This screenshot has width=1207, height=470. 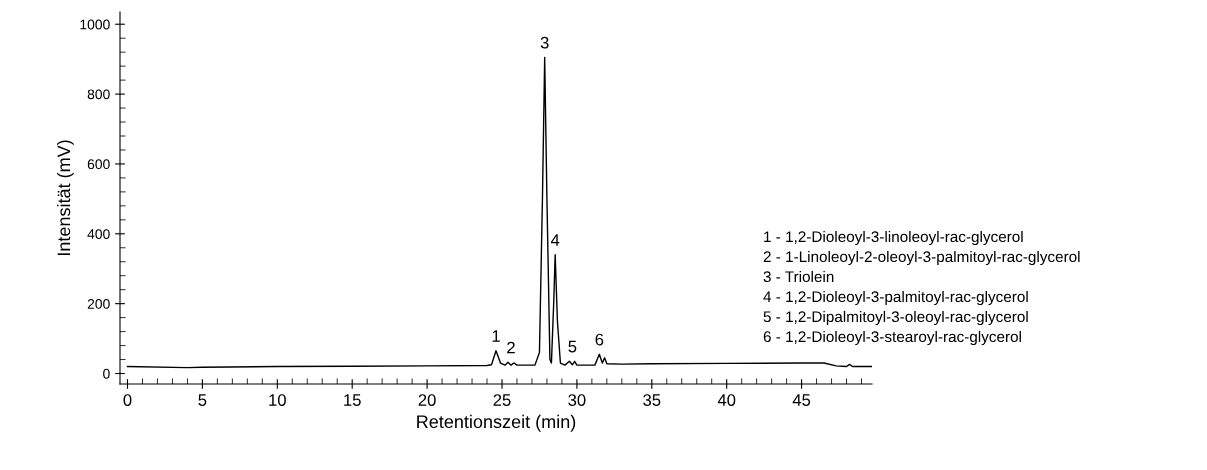 What do you see at coordinates (798, 276) in the screenshot?
I see `annotation: 3 - Triolein` at bounding box center [798, 276].